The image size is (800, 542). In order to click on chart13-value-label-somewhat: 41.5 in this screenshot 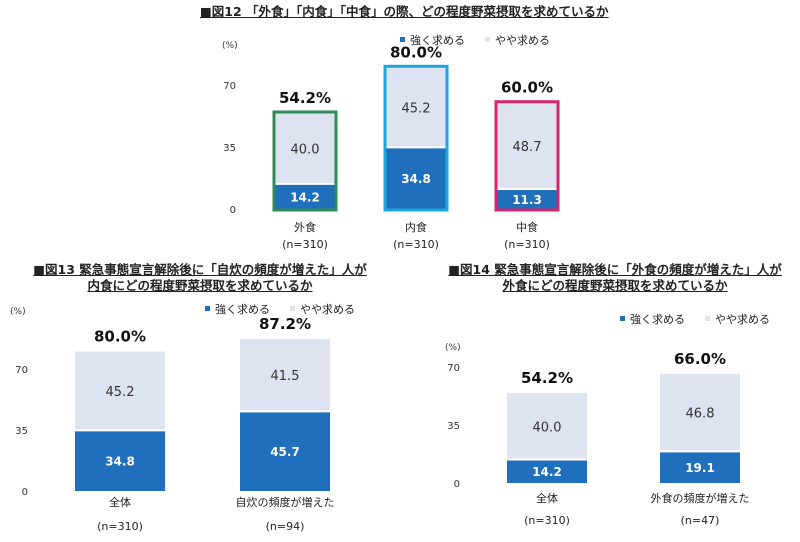, I will do `click(285, 376)`.